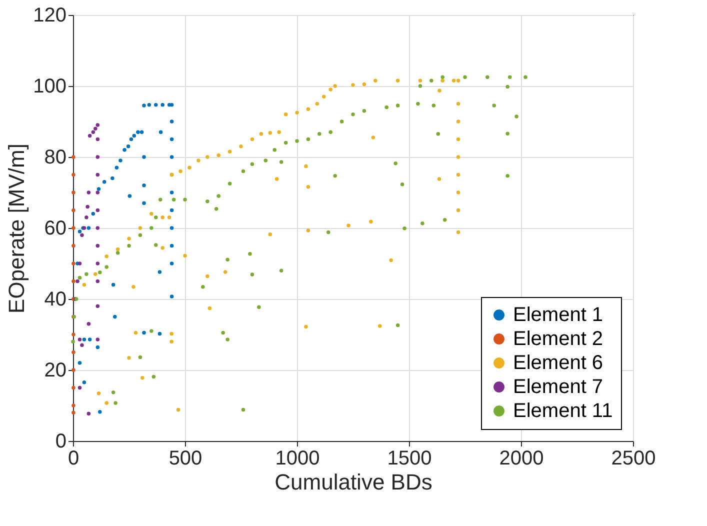 Image resolution: width=707 pixels, height=526 pixels. Describe the element at coordinates (633, 459) in the screenshot. I see `x-tick-label: 2500` at that location.